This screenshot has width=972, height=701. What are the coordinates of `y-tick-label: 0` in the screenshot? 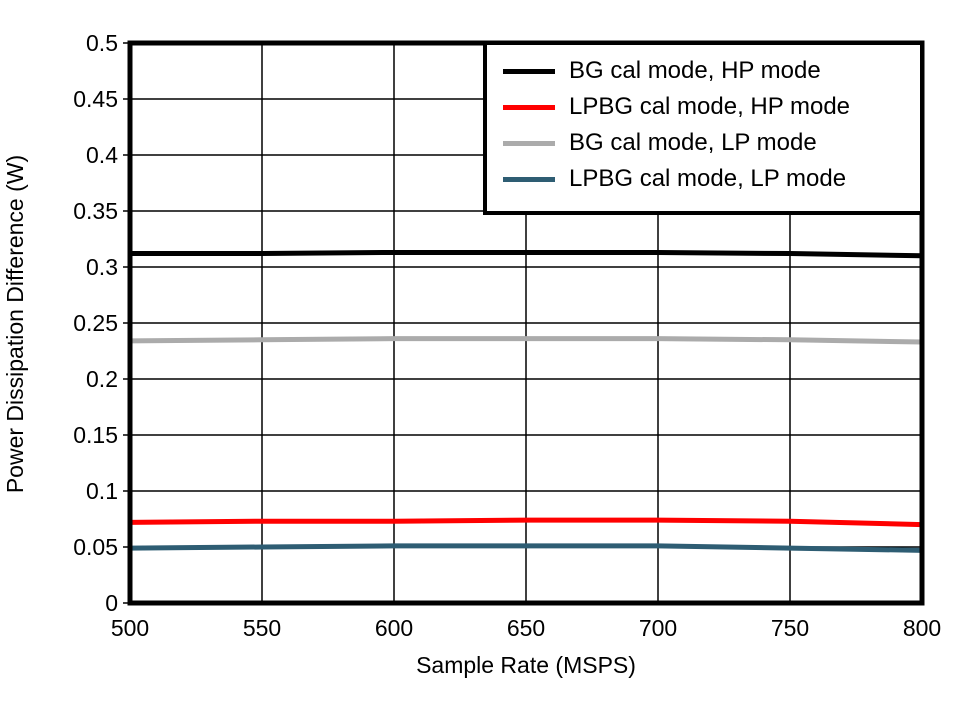 It's located at (111, 603).